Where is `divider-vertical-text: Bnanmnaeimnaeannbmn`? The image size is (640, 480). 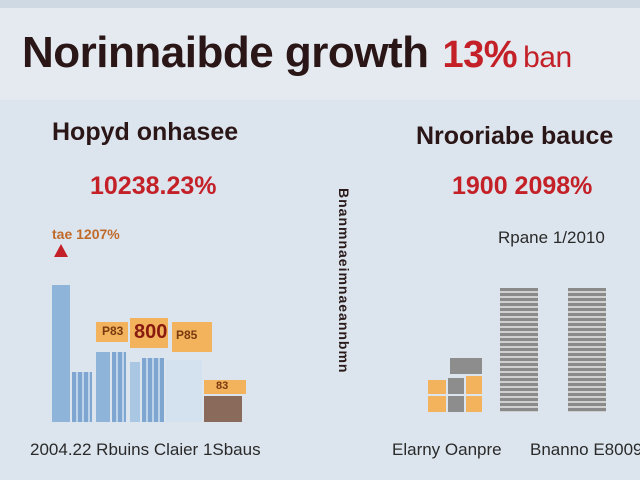 divider-vertical-text: Bnanmnaeimnaeannbmn is located at coordinates (344, 281).